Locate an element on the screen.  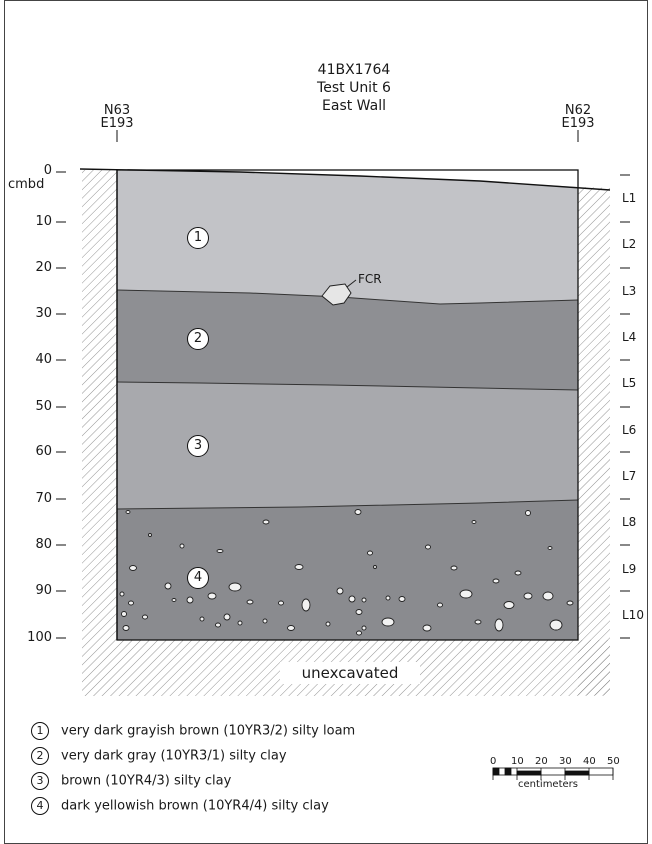
fcr-label: FCR is located at coordinates (370, 279).